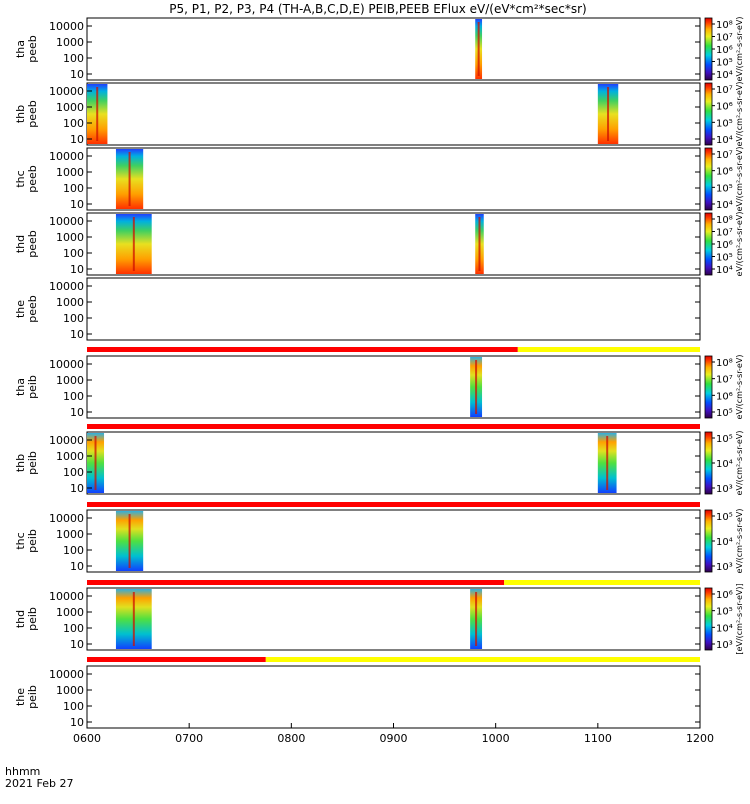  What do you see at coordinates (739, 618) in the screenshot?
I see `colorbar-label: [eV/(cm²-s-sr-eV)]` at bounding box center [739, 618].